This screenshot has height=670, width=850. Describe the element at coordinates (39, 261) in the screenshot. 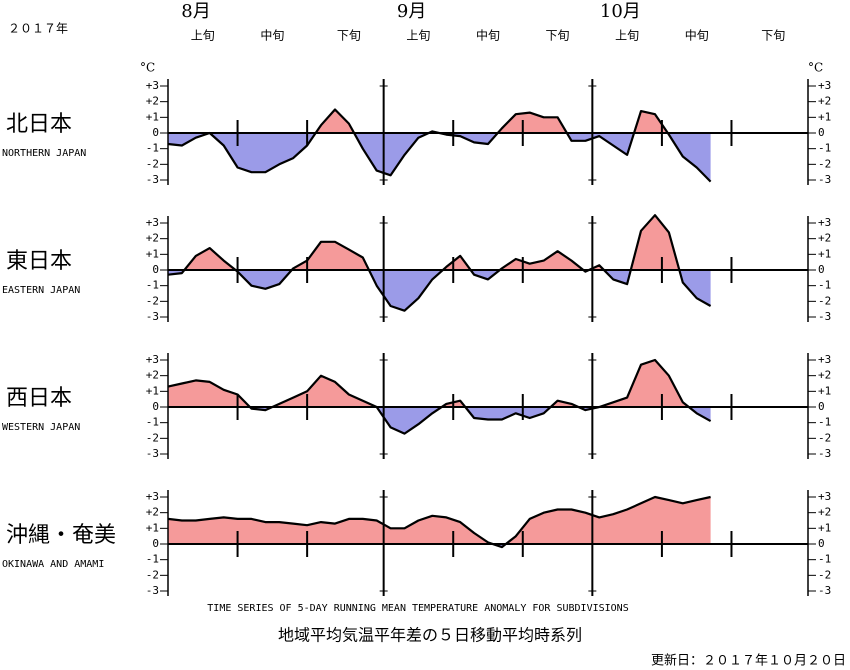

I see `panel-title: 東日本` at that location.